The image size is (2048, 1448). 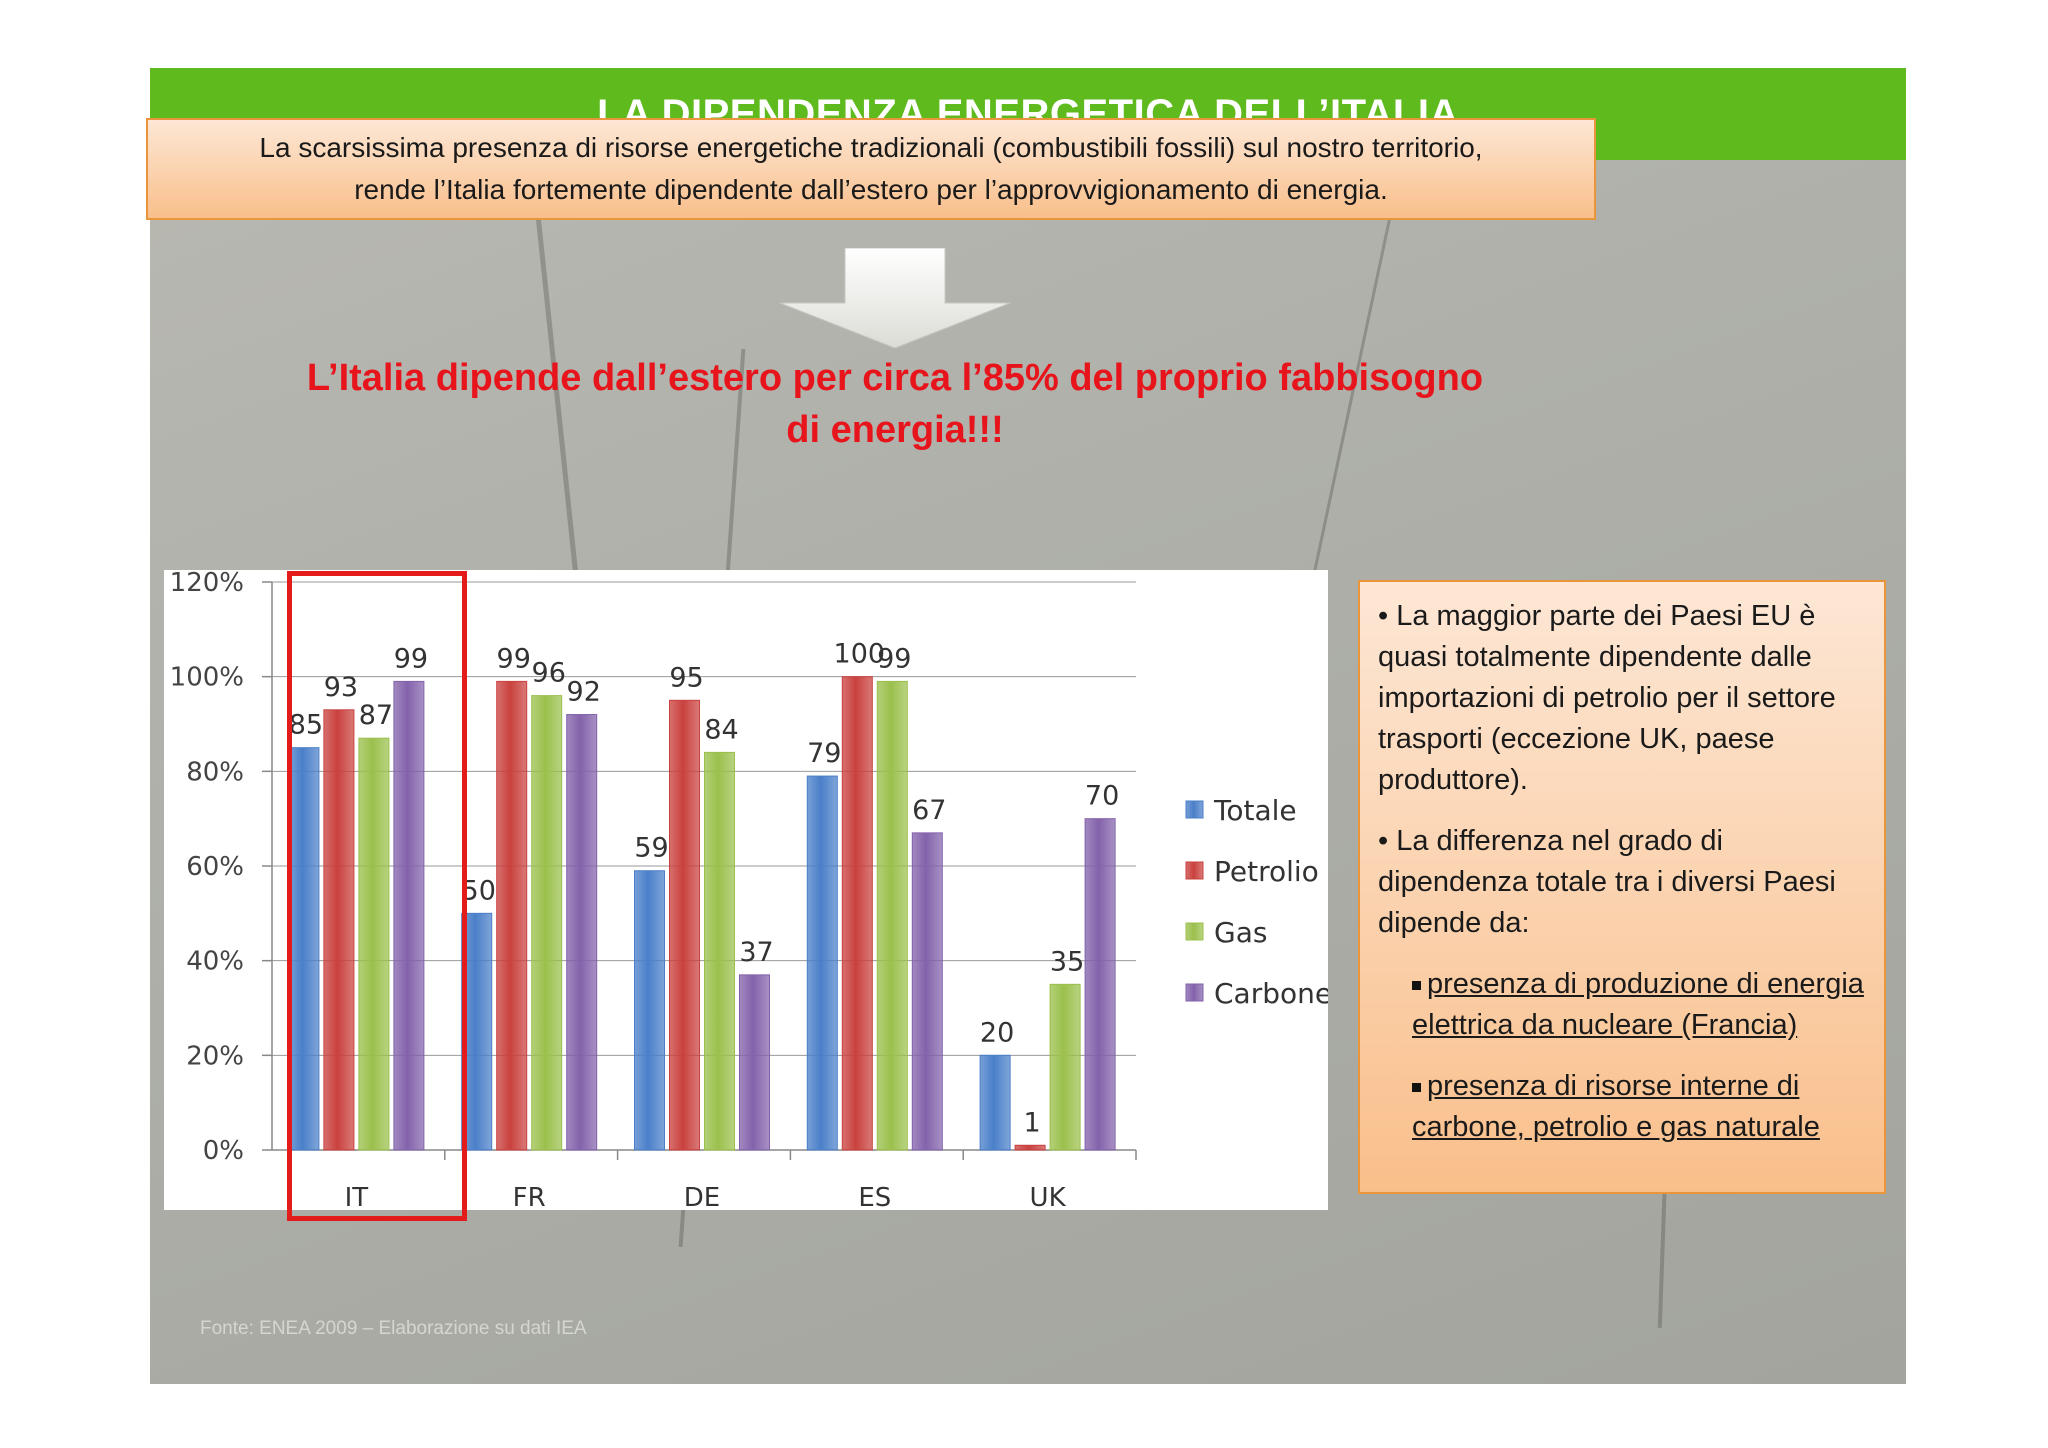 I want to click on bar-gas-fr, so click(x=547, y=923).